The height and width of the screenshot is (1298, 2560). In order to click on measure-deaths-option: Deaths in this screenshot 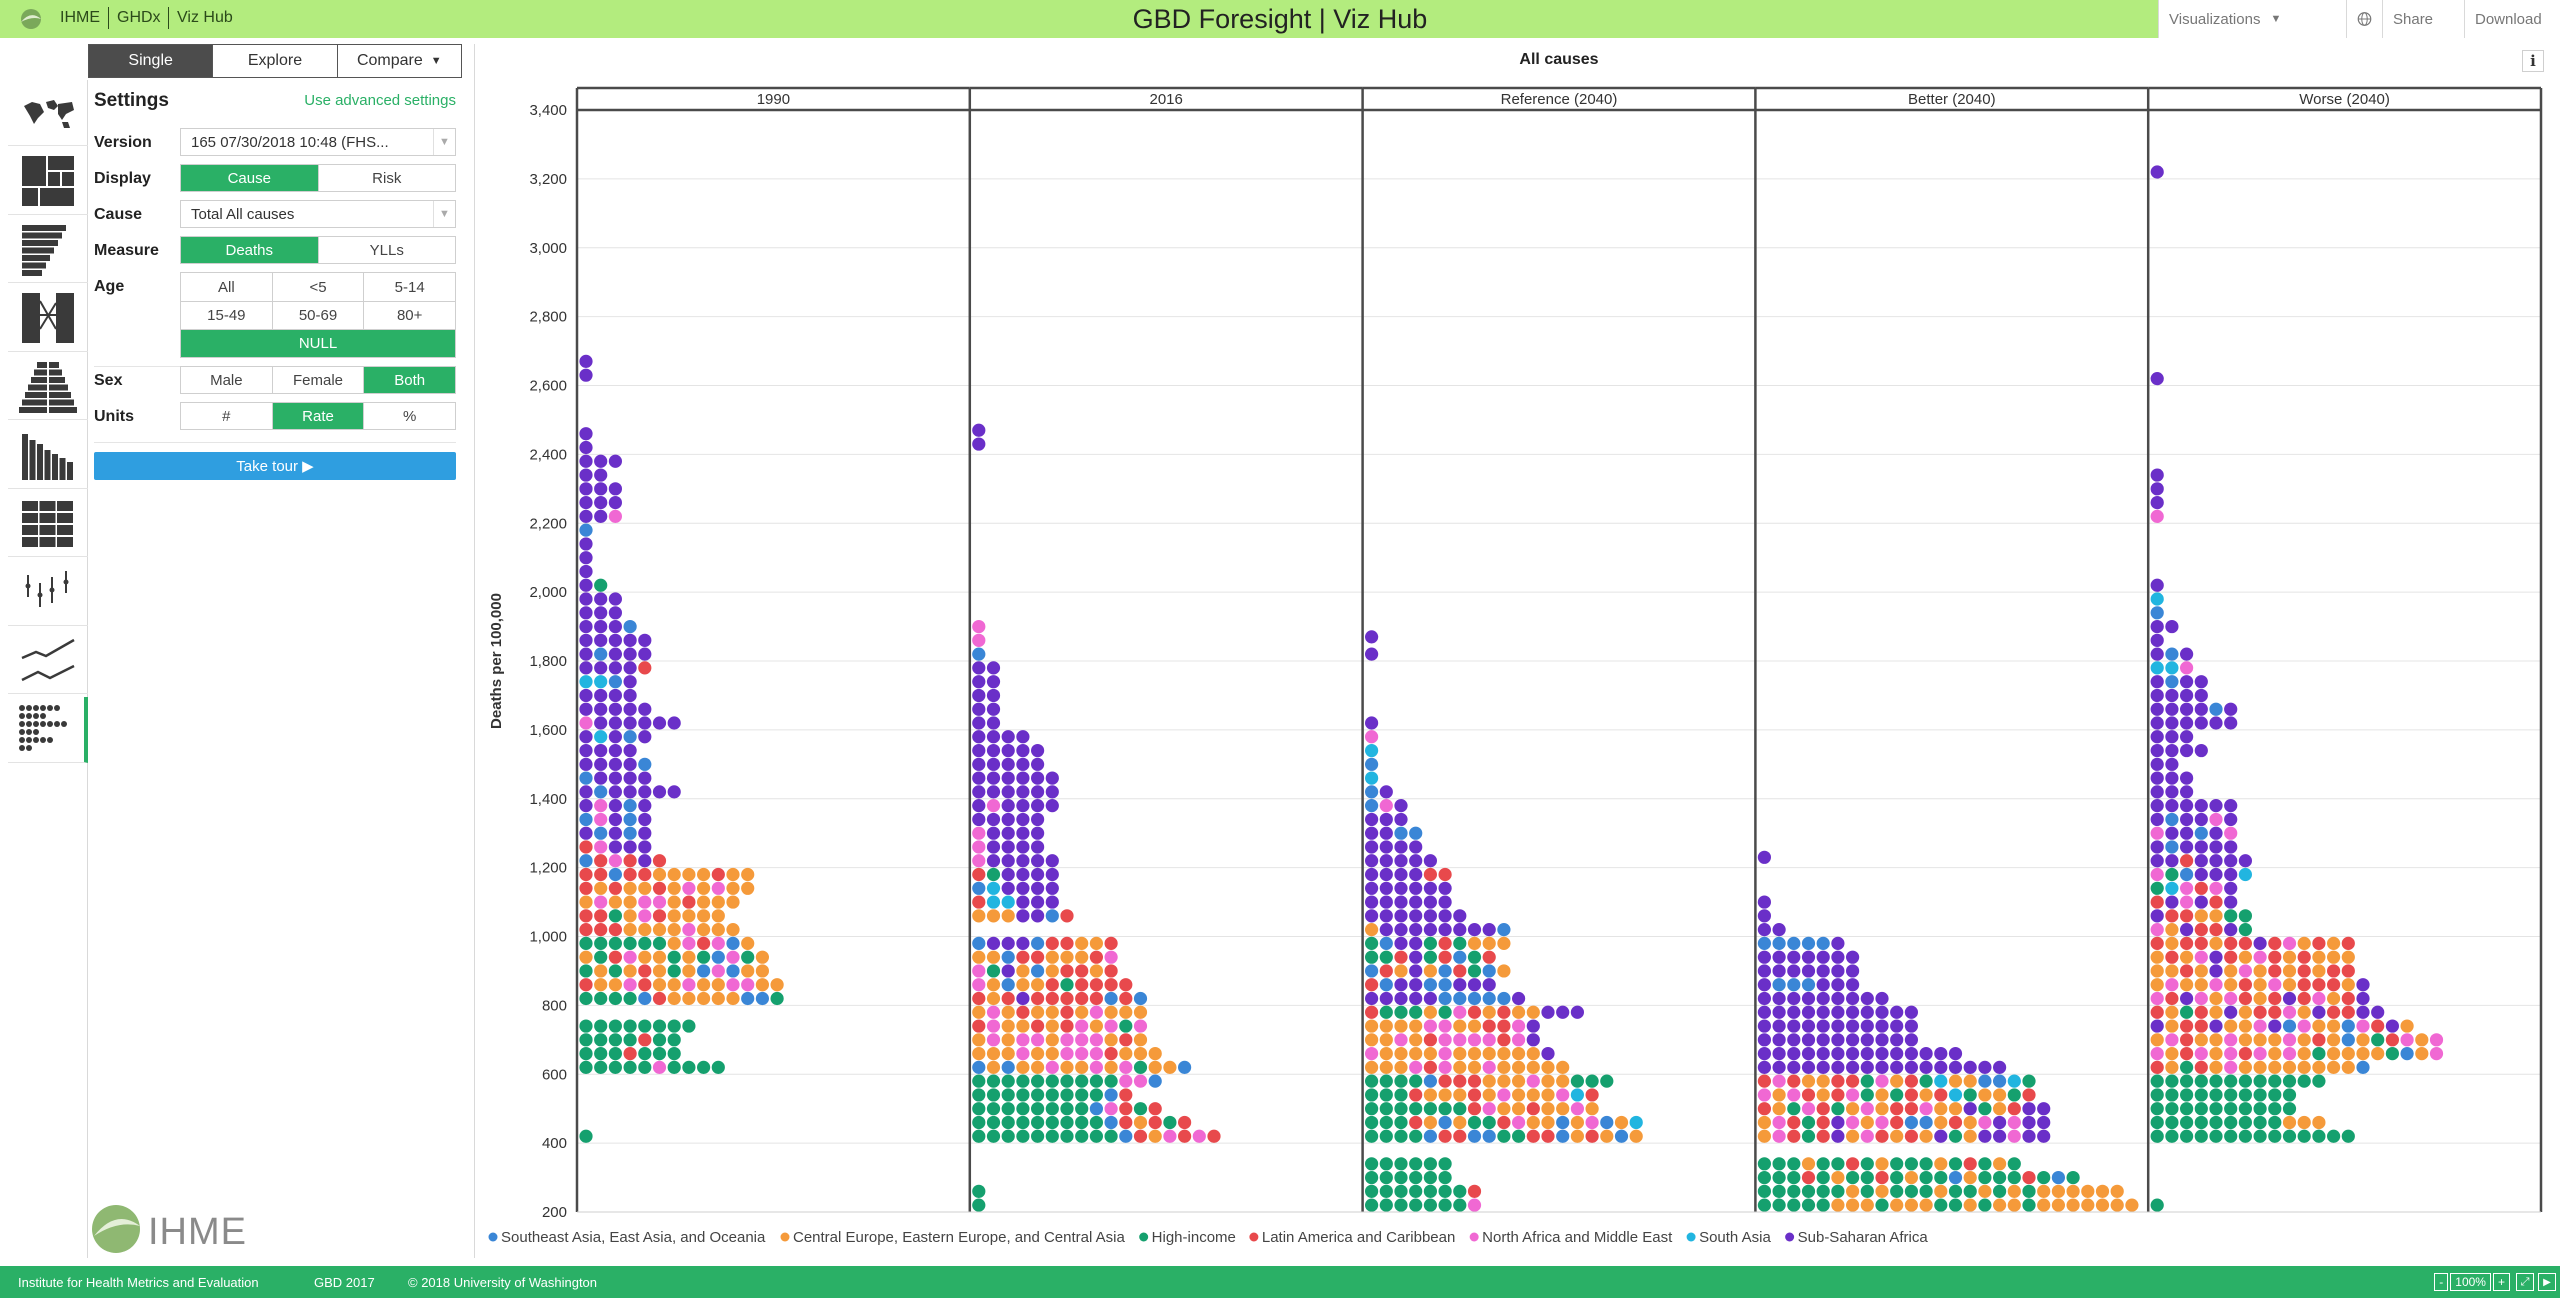, I will do `click(249, 250)`.